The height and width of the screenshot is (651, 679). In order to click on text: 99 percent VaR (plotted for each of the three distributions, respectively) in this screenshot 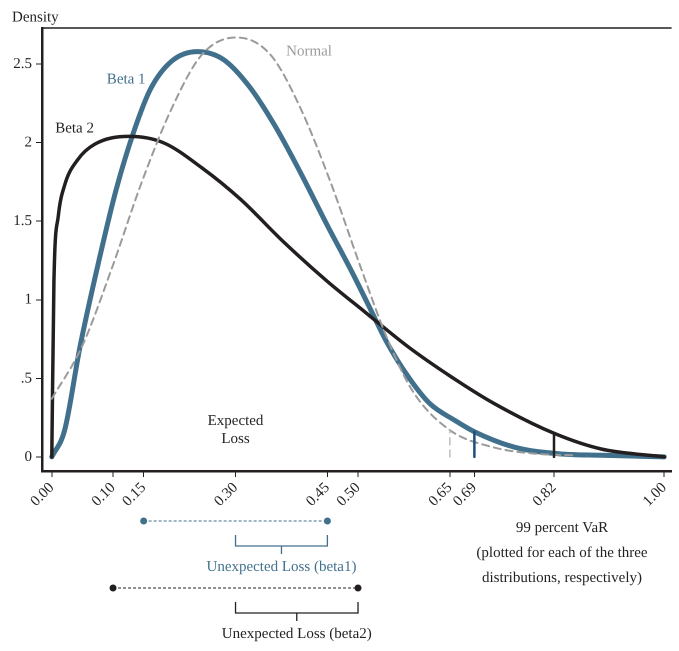, I will do `click(562, 553)`.